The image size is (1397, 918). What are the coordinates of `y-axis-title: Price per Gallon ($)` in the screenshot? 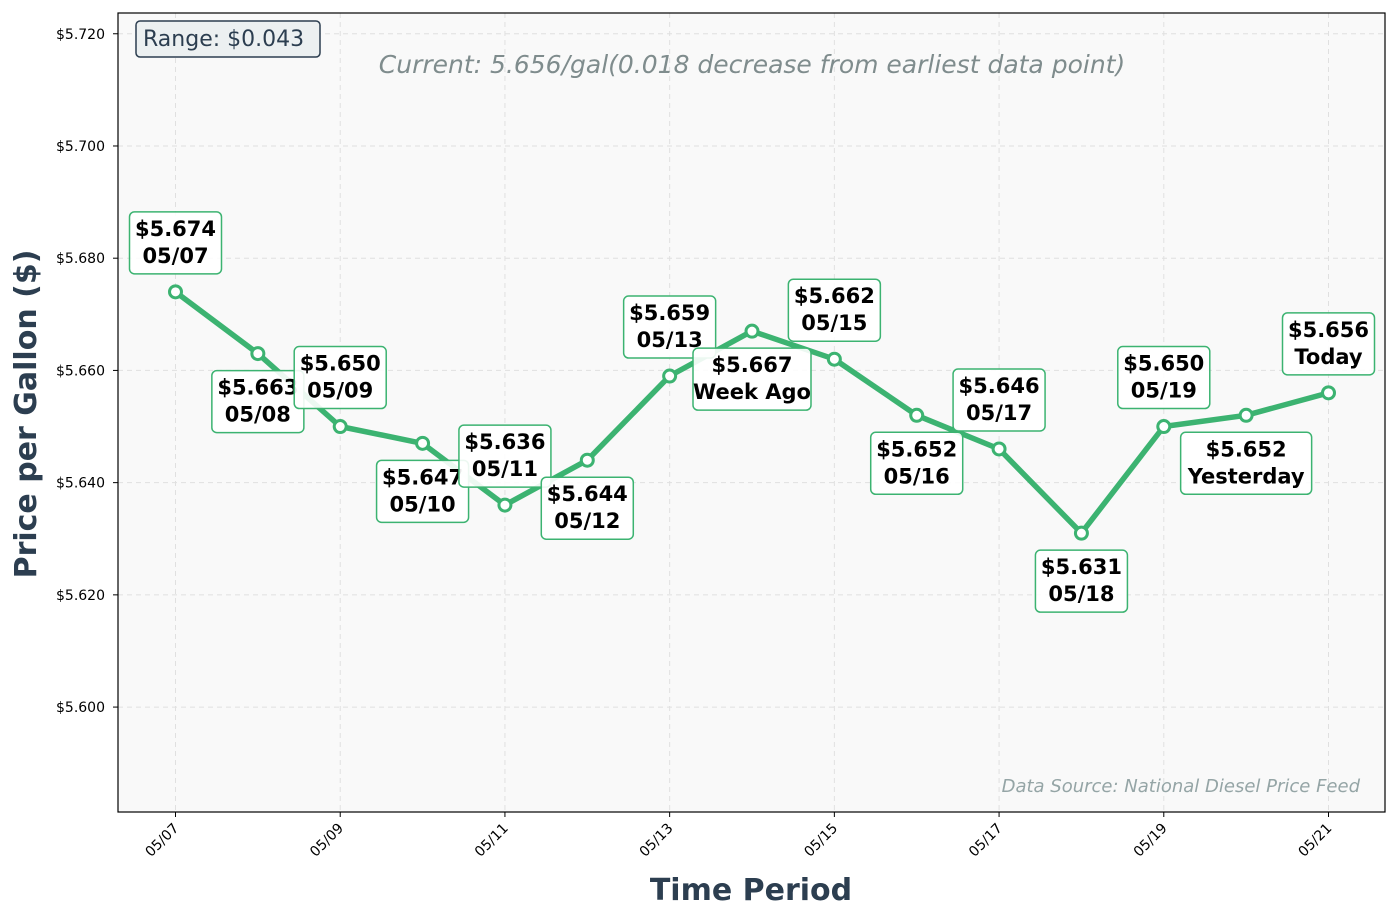 It's located at (26, 414).